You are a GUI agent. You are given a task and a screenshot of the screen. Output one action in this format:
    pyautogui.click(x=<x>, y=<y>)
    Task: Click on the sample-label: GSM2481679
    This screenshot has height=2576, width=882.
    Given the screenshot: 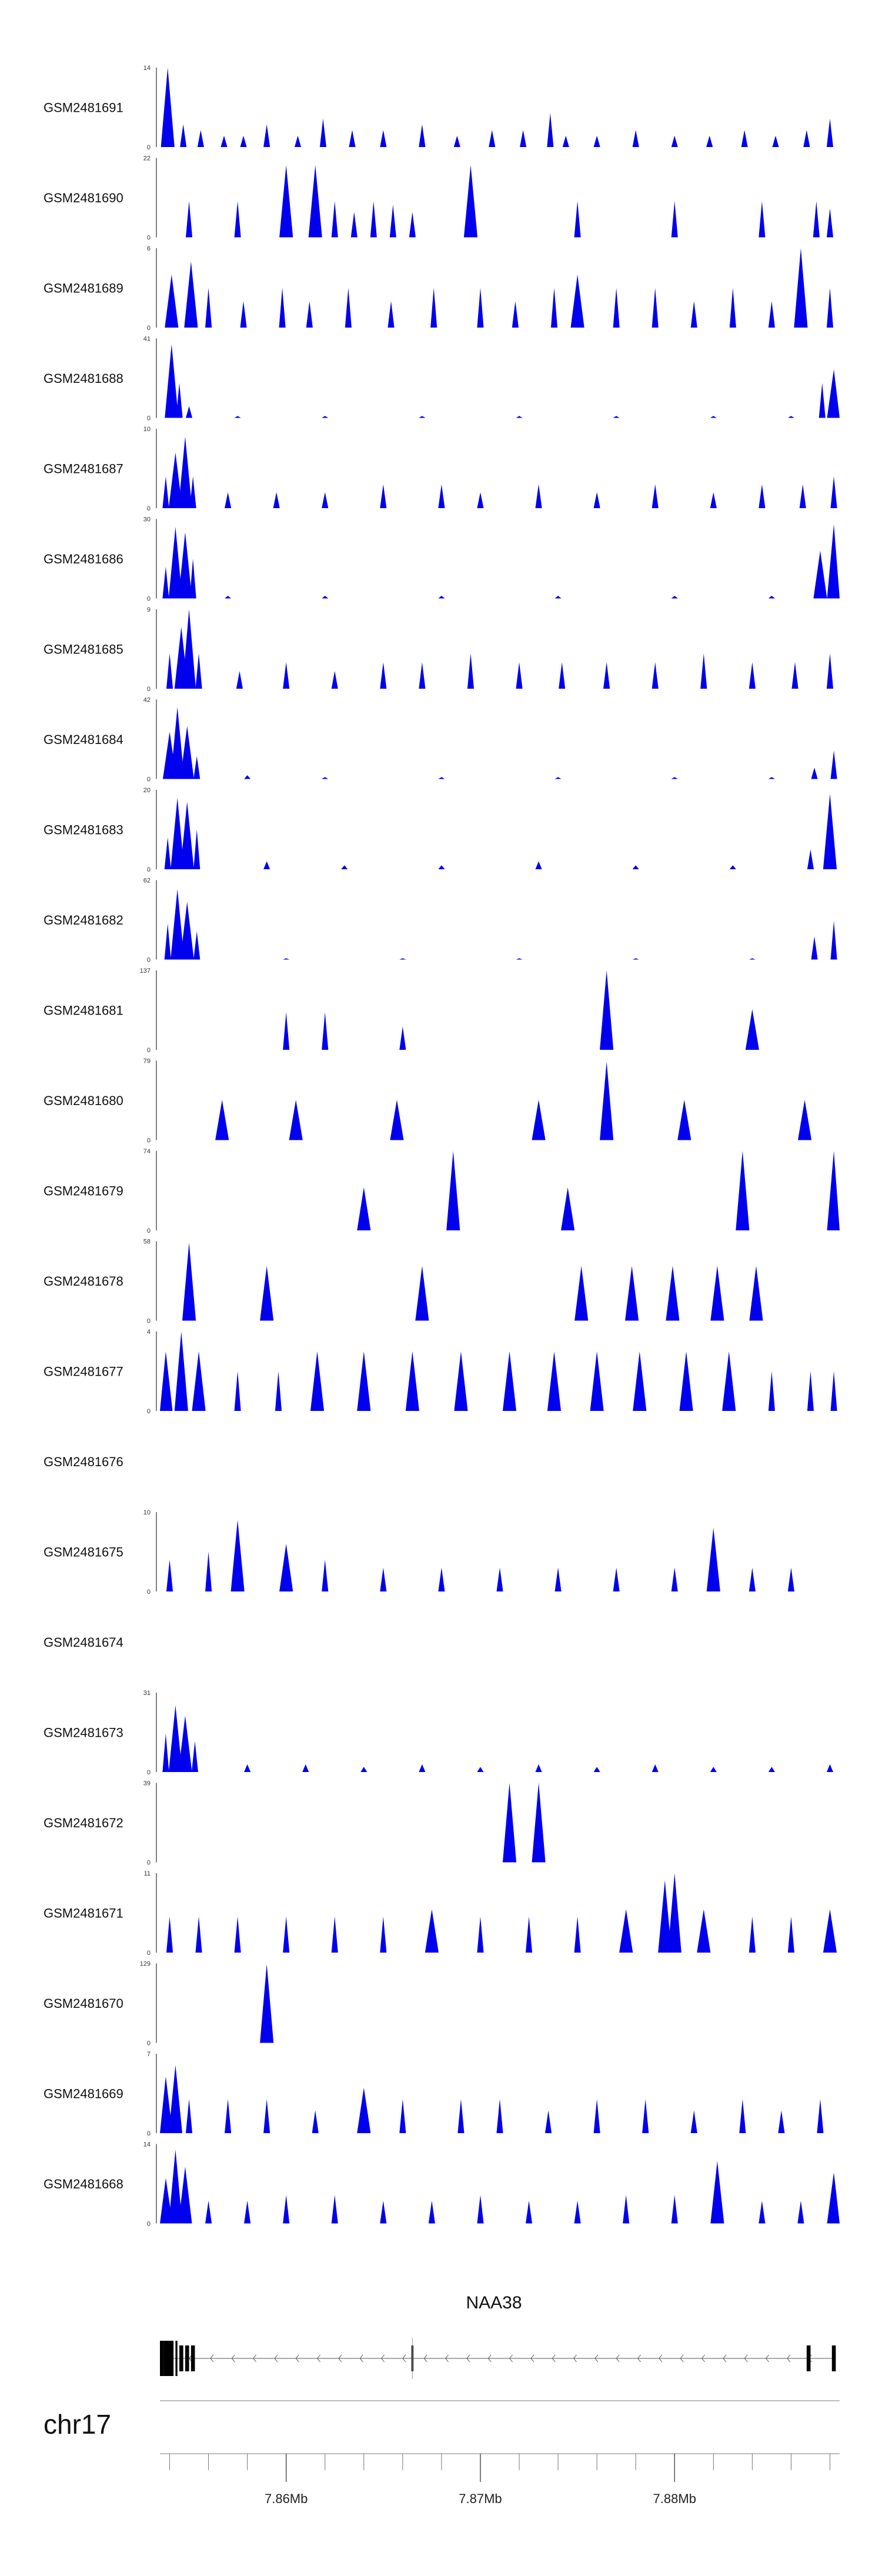 What is the action you would take?
    pyautogui.click(x=83, y=1191)
    